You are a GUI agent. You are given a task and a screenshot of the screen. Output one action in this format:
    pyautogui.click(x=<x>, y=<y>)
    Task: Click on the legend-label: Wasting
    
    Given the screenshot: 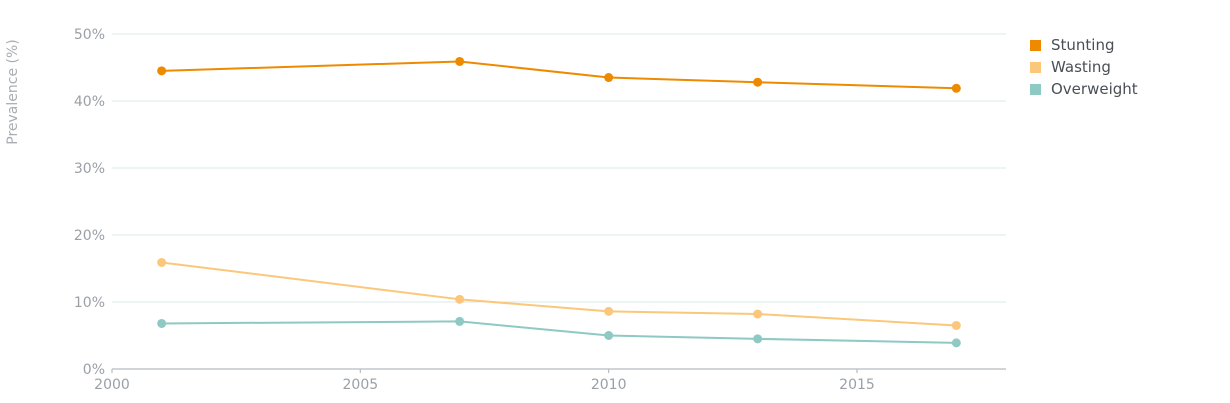 What is the action you would take?
    pyautogui.click(x=1081, y=67)
    